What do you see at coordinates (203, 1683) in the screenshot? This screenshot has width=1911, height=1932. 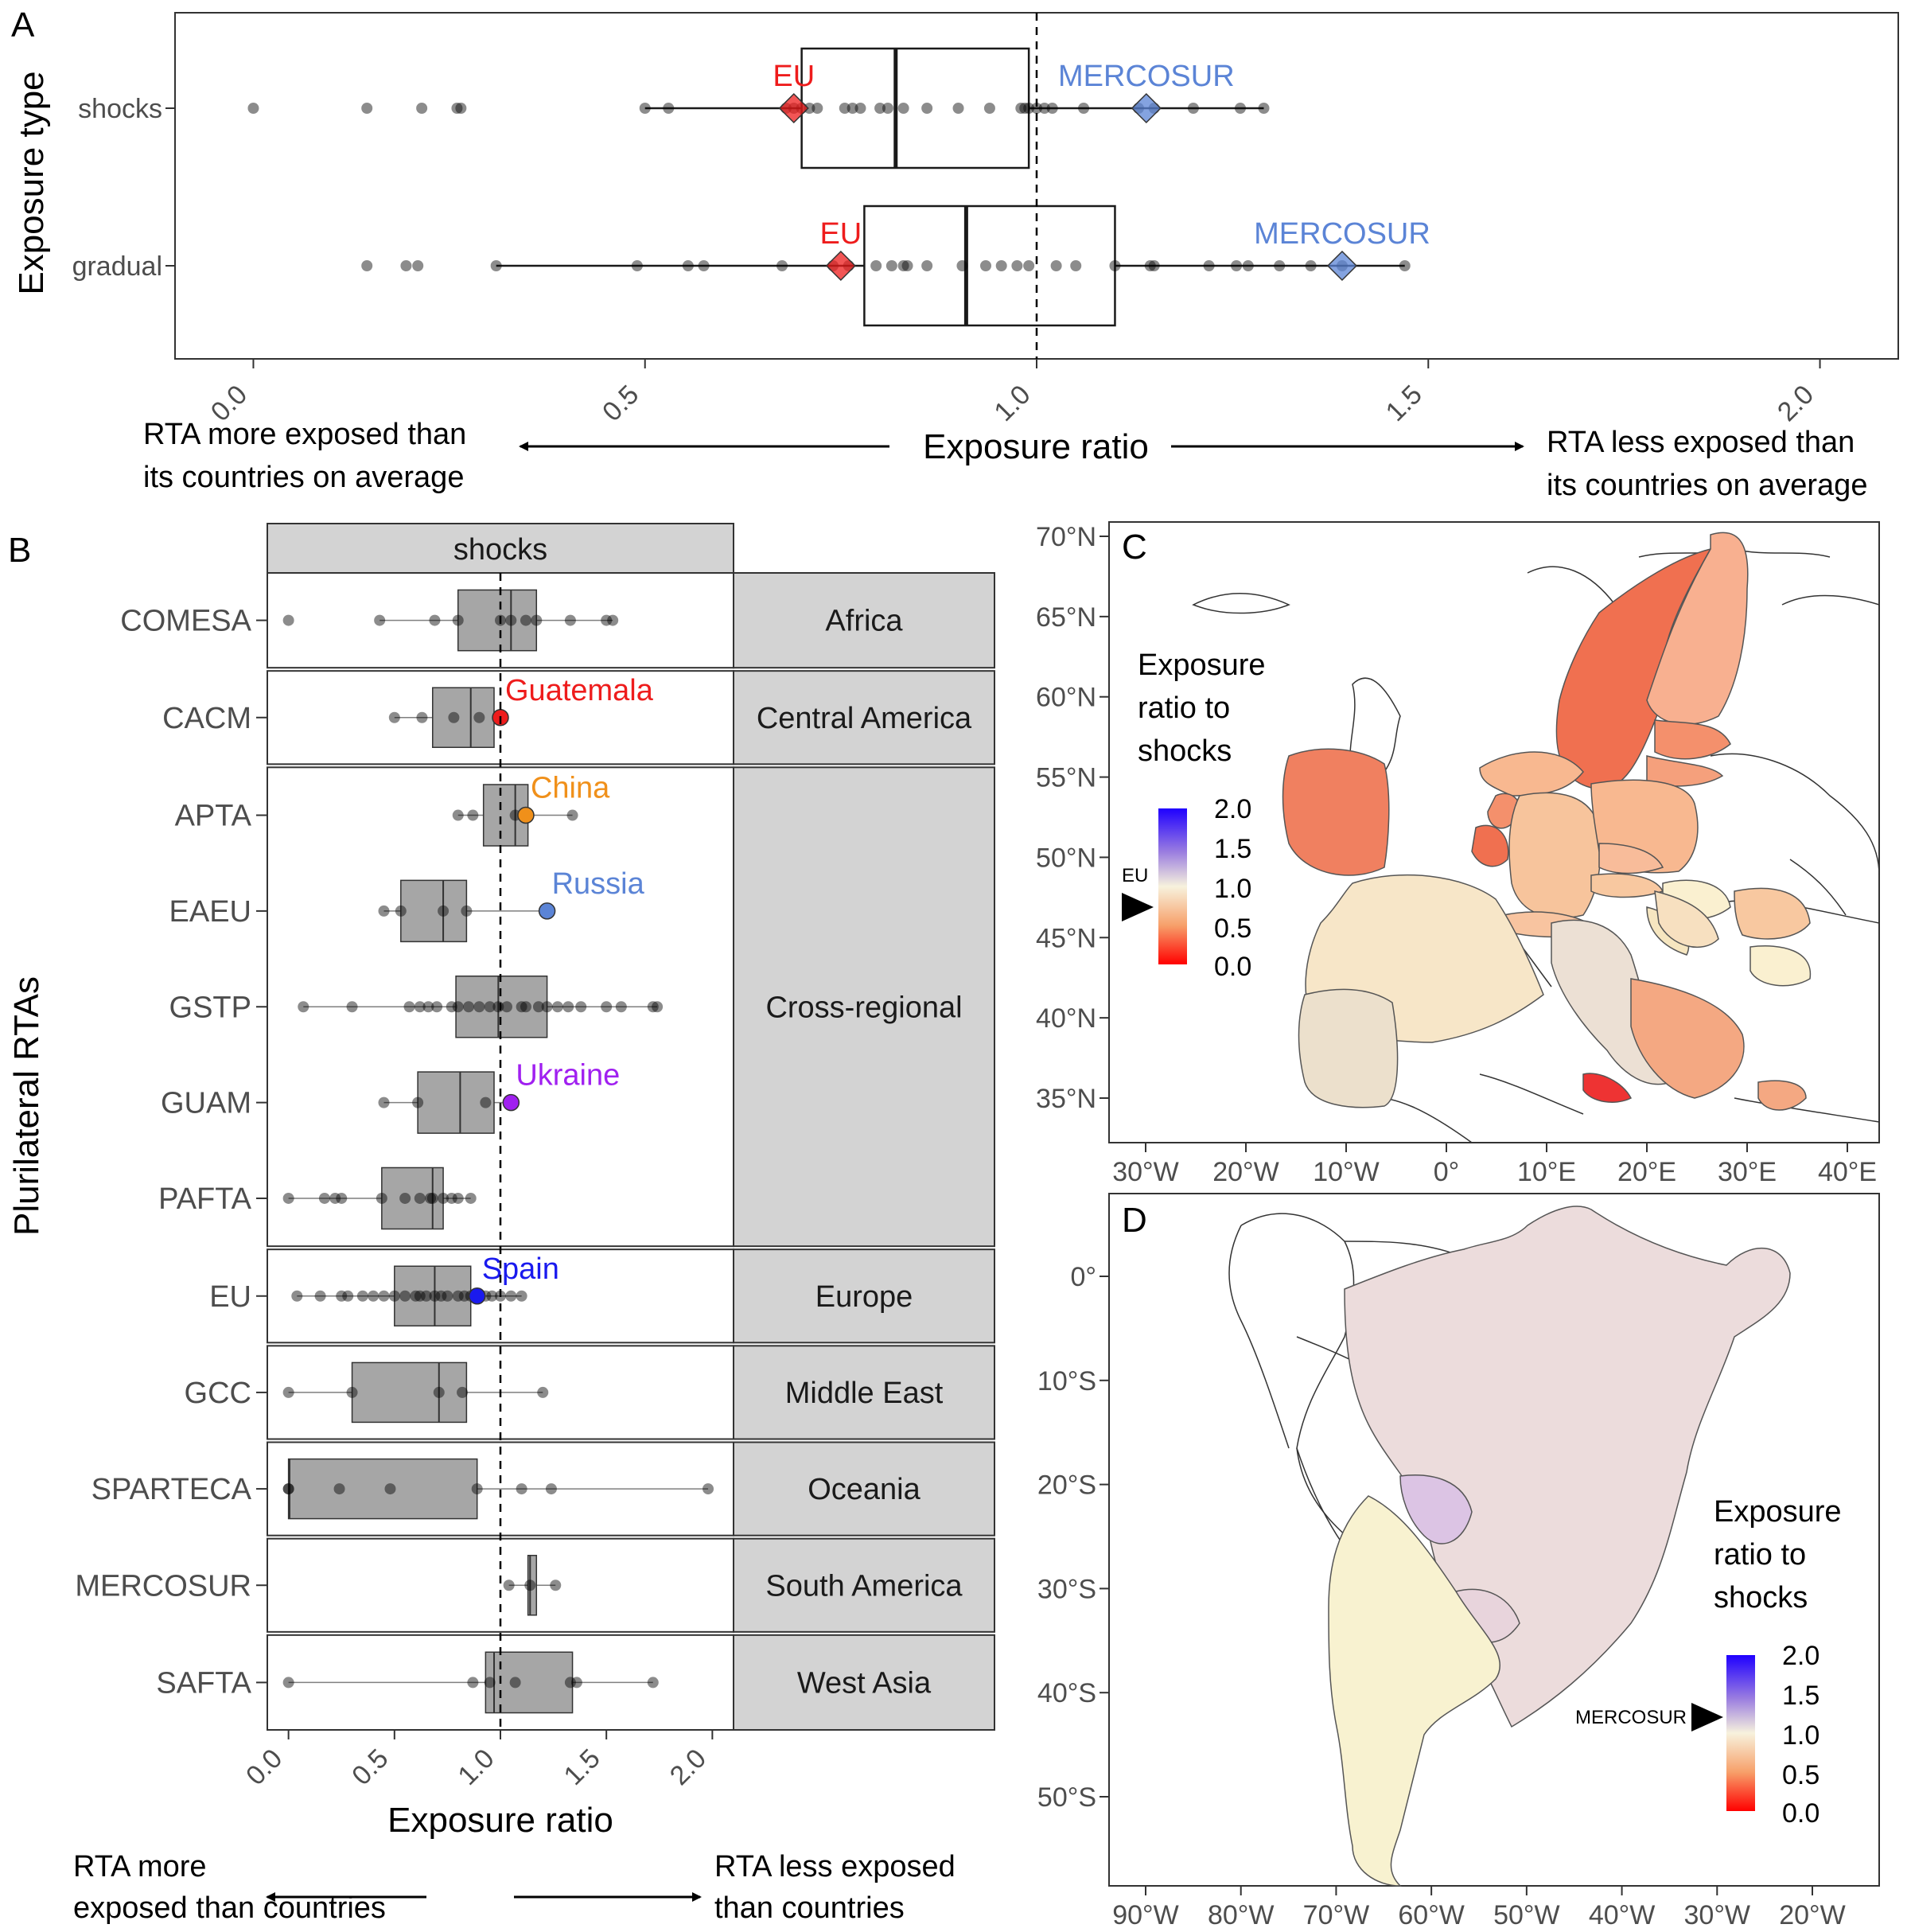 I see `panel-b-rta-label-safta: SAFTA` at bounding box center [203, 1683].